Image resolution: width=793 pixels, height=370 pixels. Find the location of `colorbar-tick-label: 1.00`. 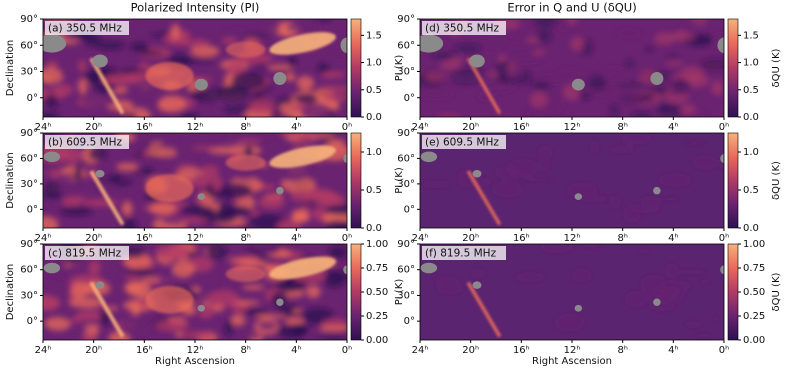

colorbar-tick-label: 1.00 is located at coordinates (377, 244).